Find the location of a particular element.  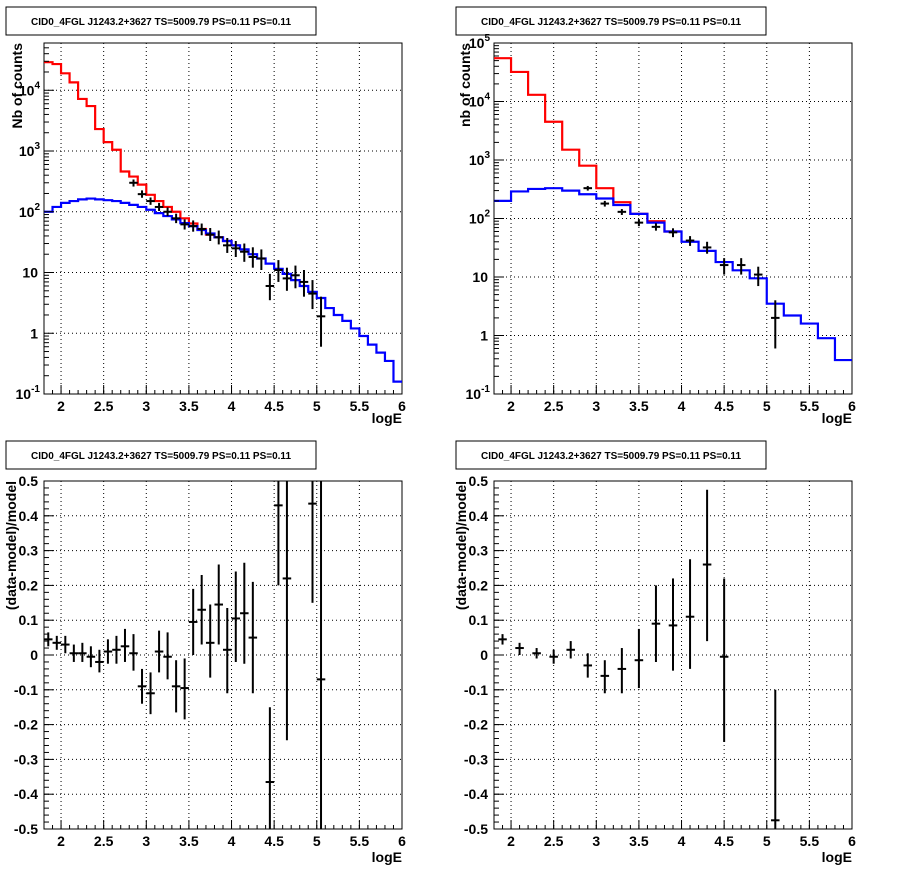

y-tick-label: 10⁵ is located at coordinates (480, 42).